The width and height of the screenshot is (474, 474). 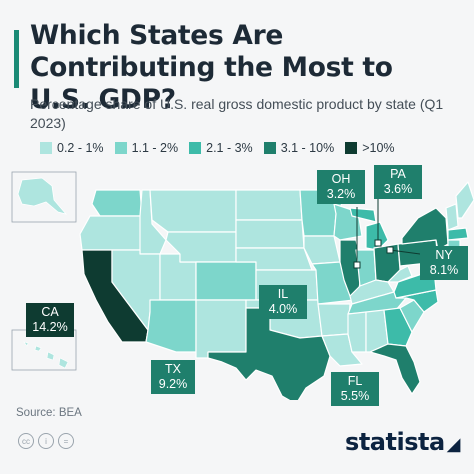 What do you see at coordinates (269, 353) in the screenshot?
I see `state-TX` at bounding box center [269, 353].